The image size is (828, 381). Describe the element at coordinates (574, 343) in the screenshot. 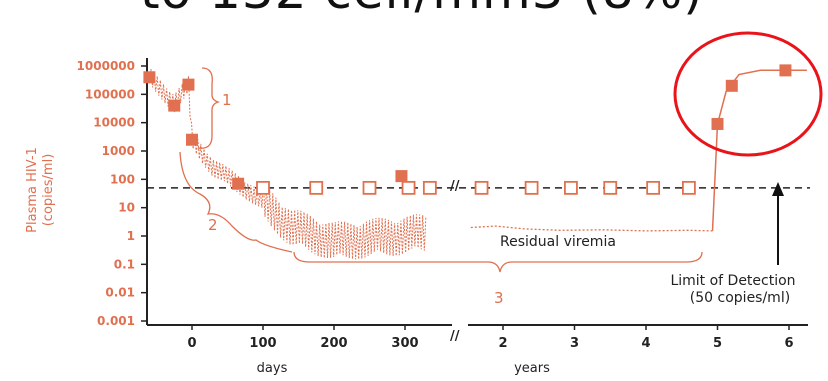

I see `x-tick-label-years: 3` at that location.